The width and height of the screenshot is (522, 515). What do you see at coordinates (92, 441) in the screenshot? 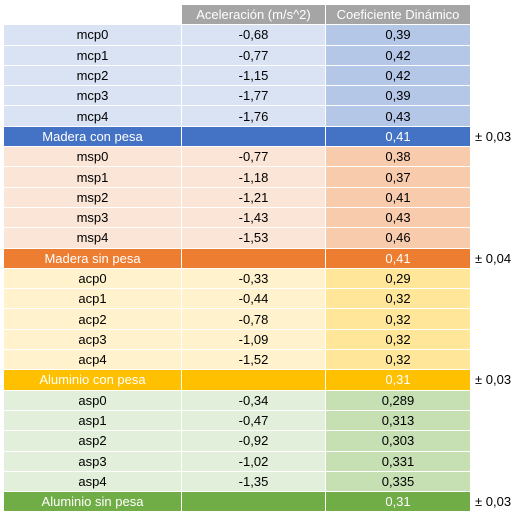
I see `row-name-cell: asp2` at bounding box center [92, 441].